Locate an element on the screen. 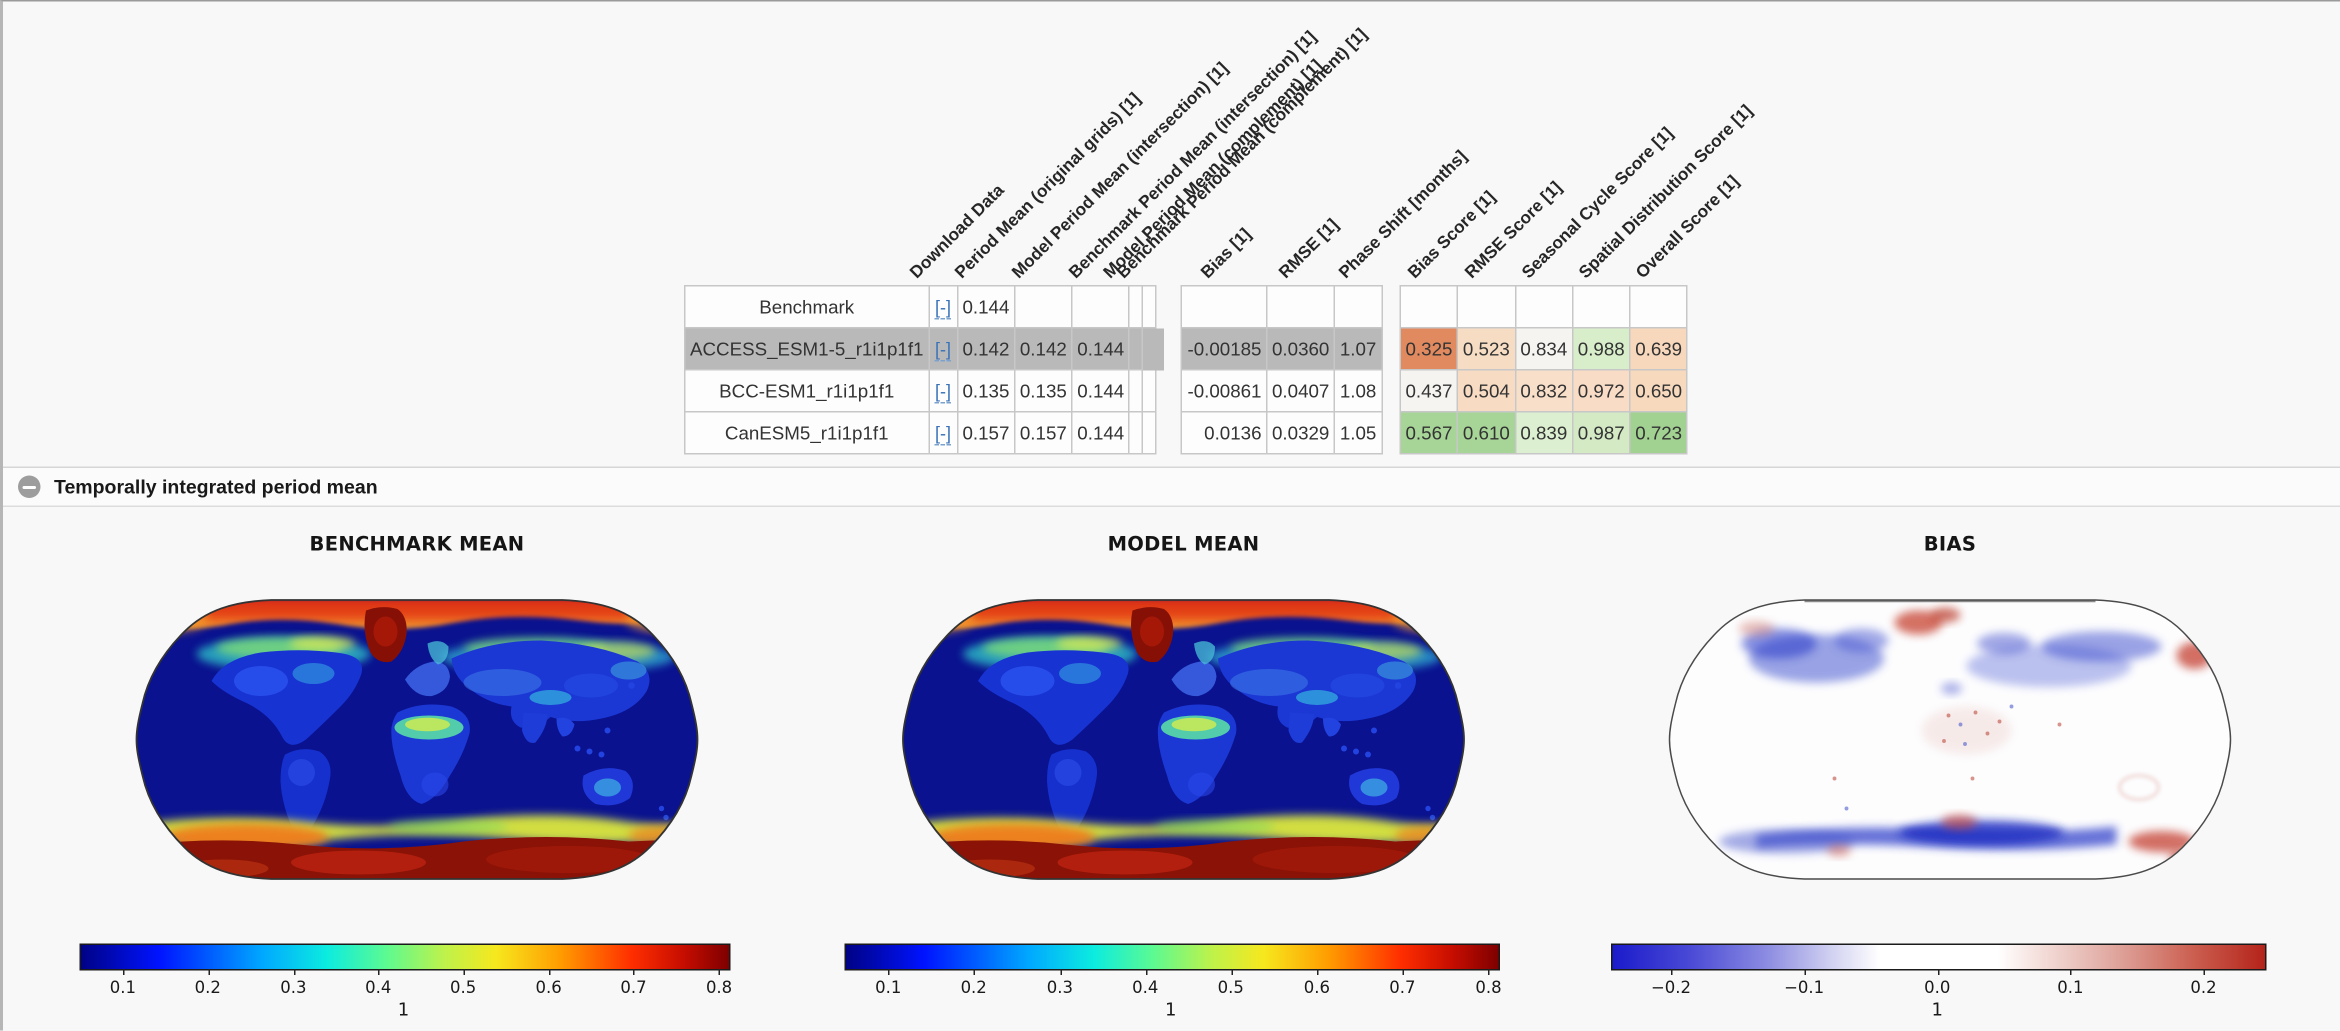  score-cell: 0.504 is located at coordinates (1486, 391).